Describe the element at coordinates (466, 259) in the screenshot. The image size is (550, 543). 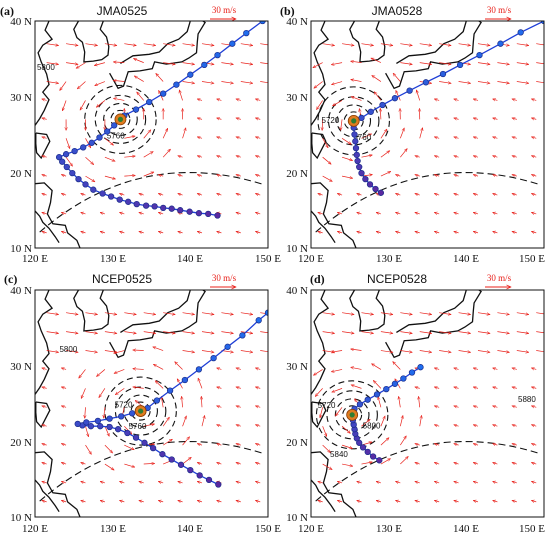
I see `x-tick: 140 E` at that location.